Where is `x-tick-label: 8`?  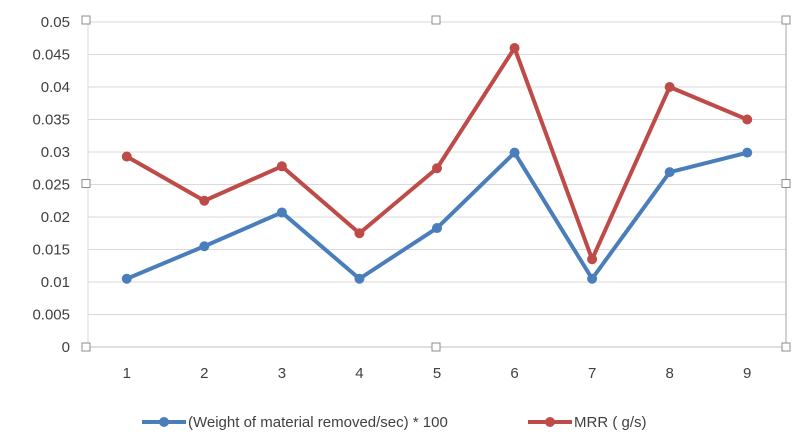
x-tick-label: 8 is located at coordinates (669, 373).